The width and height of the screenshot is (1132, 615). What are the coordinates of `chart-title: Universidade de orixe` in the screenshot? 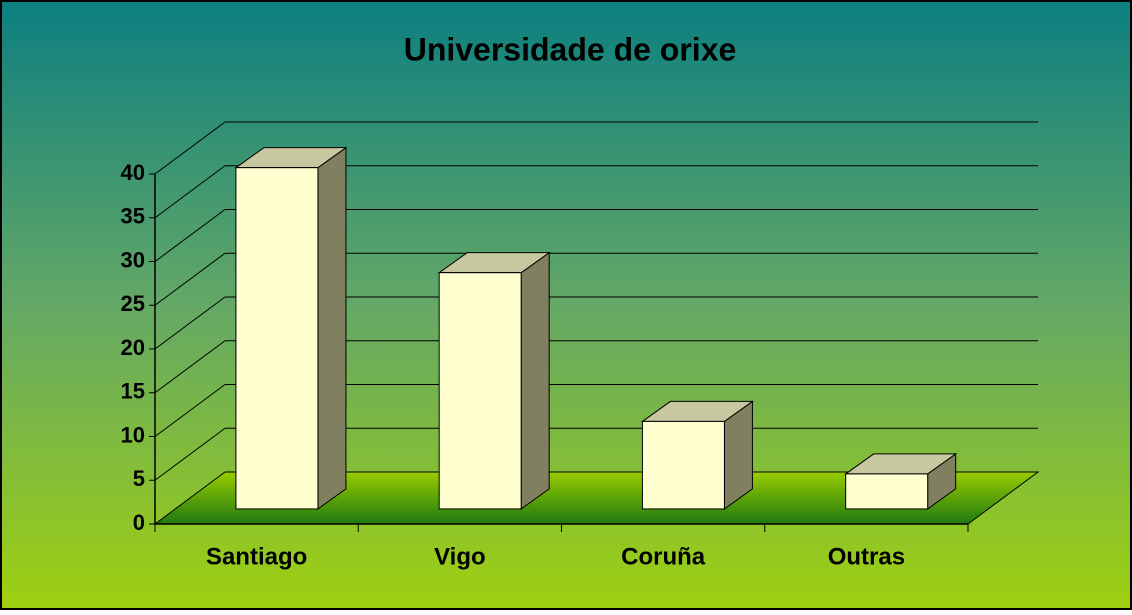 It's located at (570, 49).